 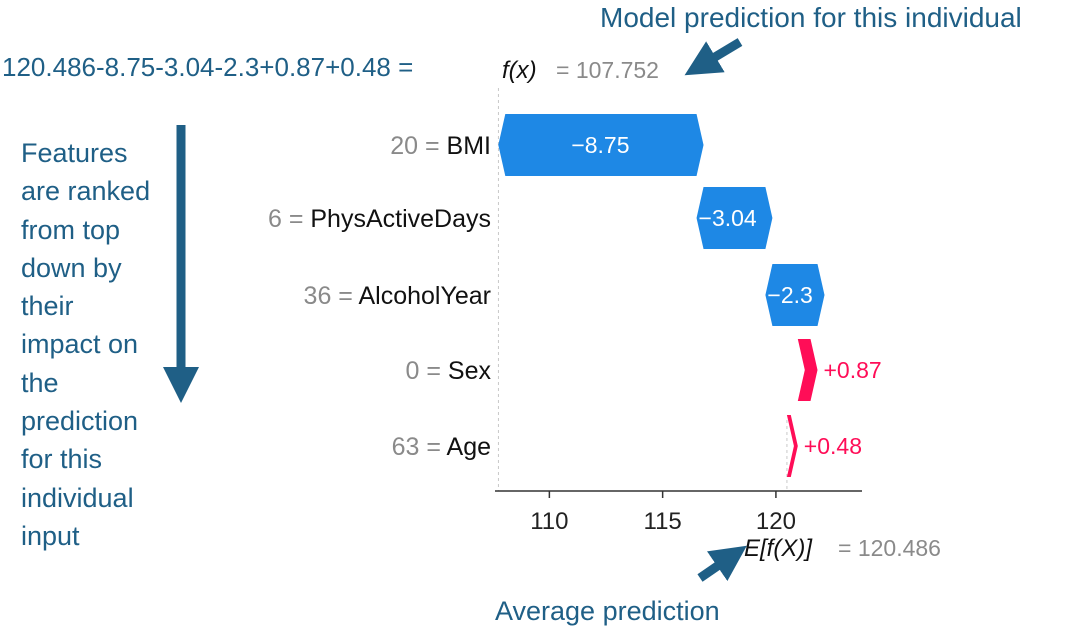 What do you see at coordinates (77, 497) in the screenshot?
I see `ranking-note-line: individual` at bounding box center [77, 497].